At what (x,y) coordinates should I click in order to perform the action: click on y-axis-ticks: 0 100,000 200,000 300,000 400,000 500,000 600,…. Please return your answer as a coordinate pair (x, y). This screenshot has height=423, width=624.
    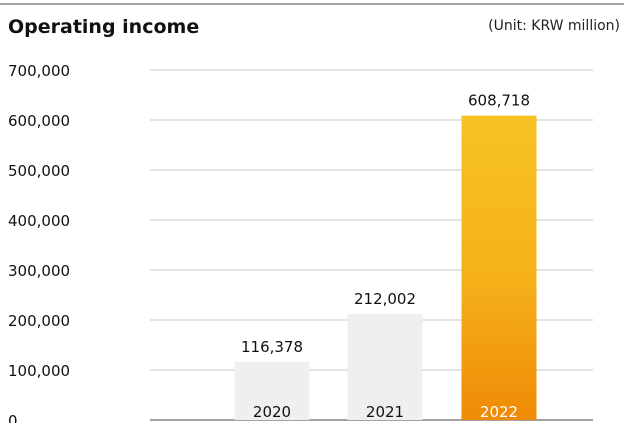
    Looking at the image, I should click on (39, 242).